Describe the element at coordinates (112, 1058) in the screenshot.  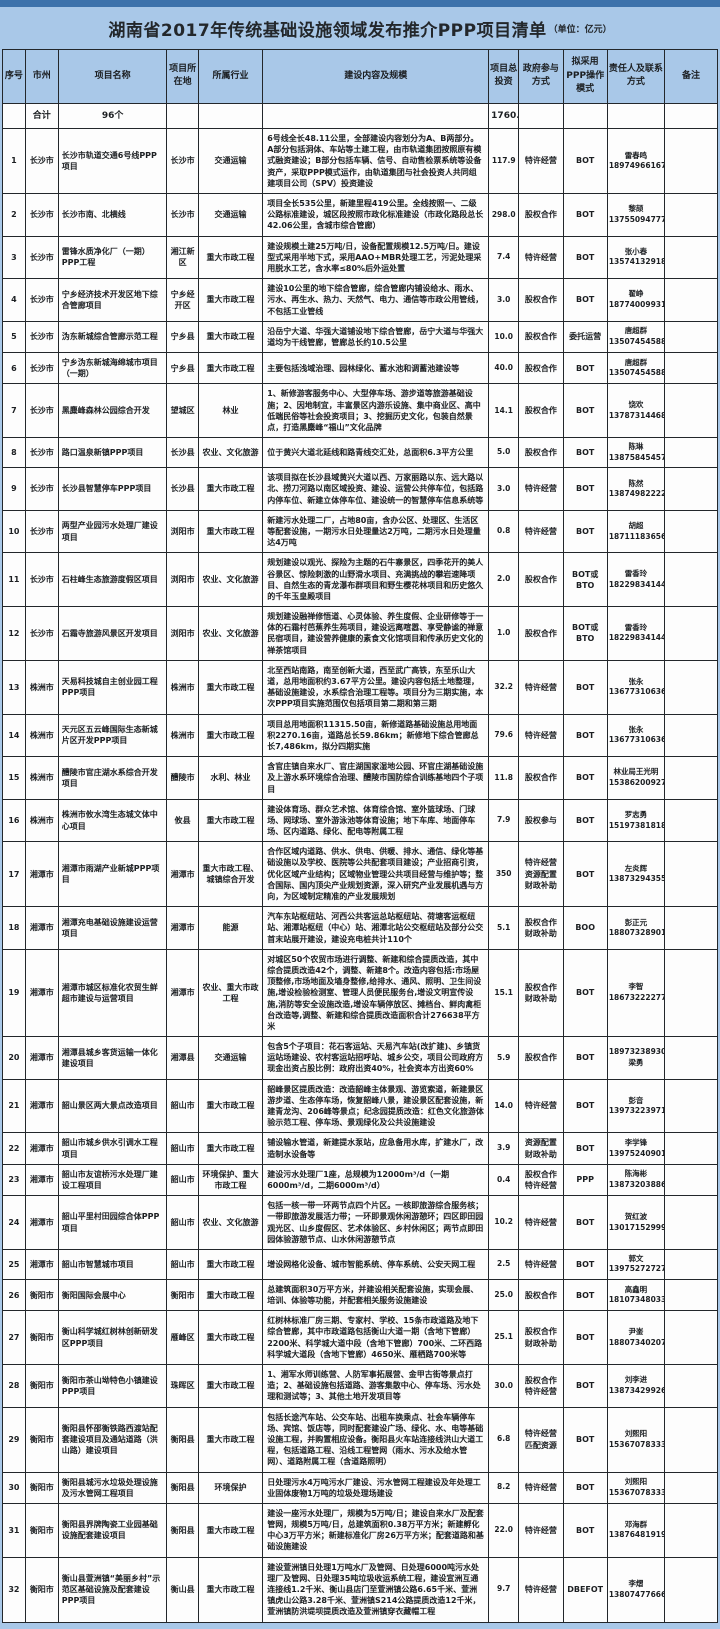
I see `project-name-cell: 湘潭县城乡客货运输一体化建设项目` at that location.